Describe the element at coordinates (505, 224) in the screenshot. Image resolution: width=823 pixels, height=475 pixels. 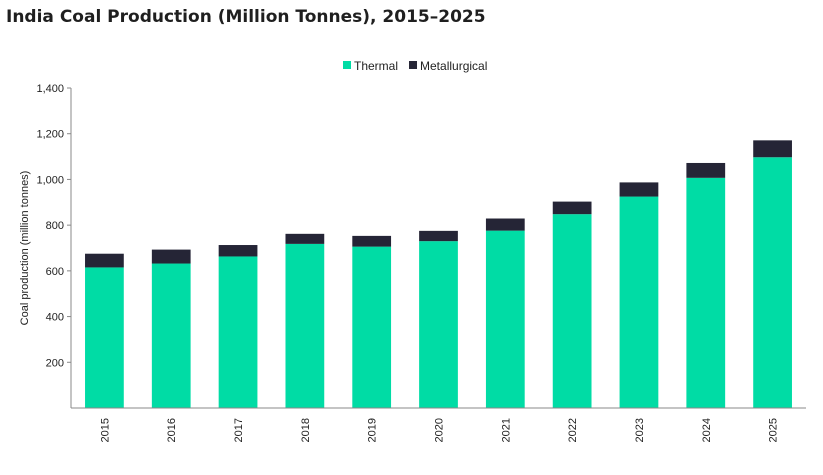
I see `bar-metallurgical-2021` at that location.